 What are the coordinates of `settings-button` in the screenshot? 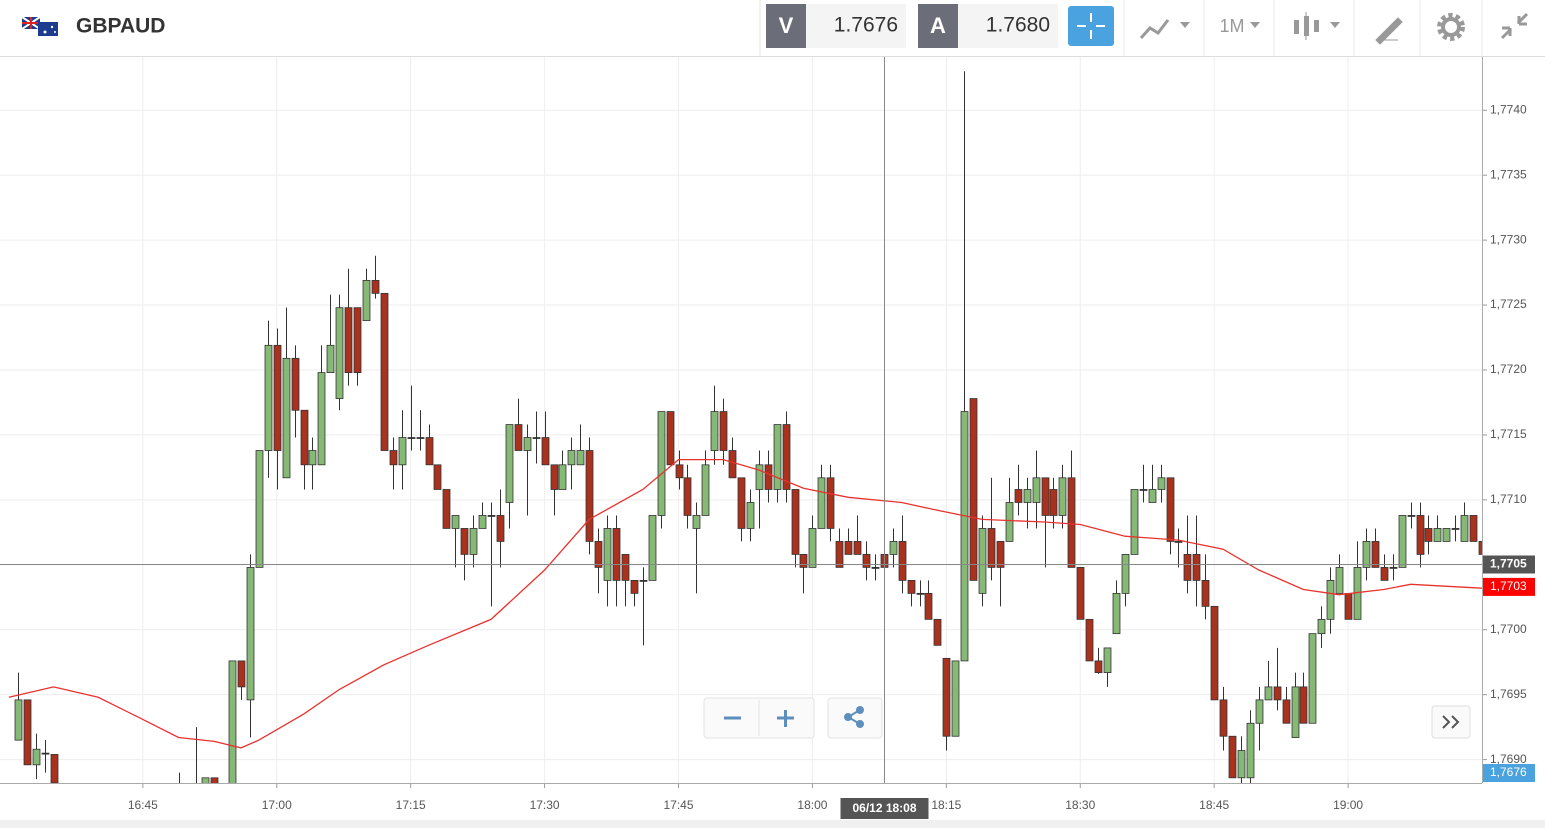 It's located at (1451, 27).